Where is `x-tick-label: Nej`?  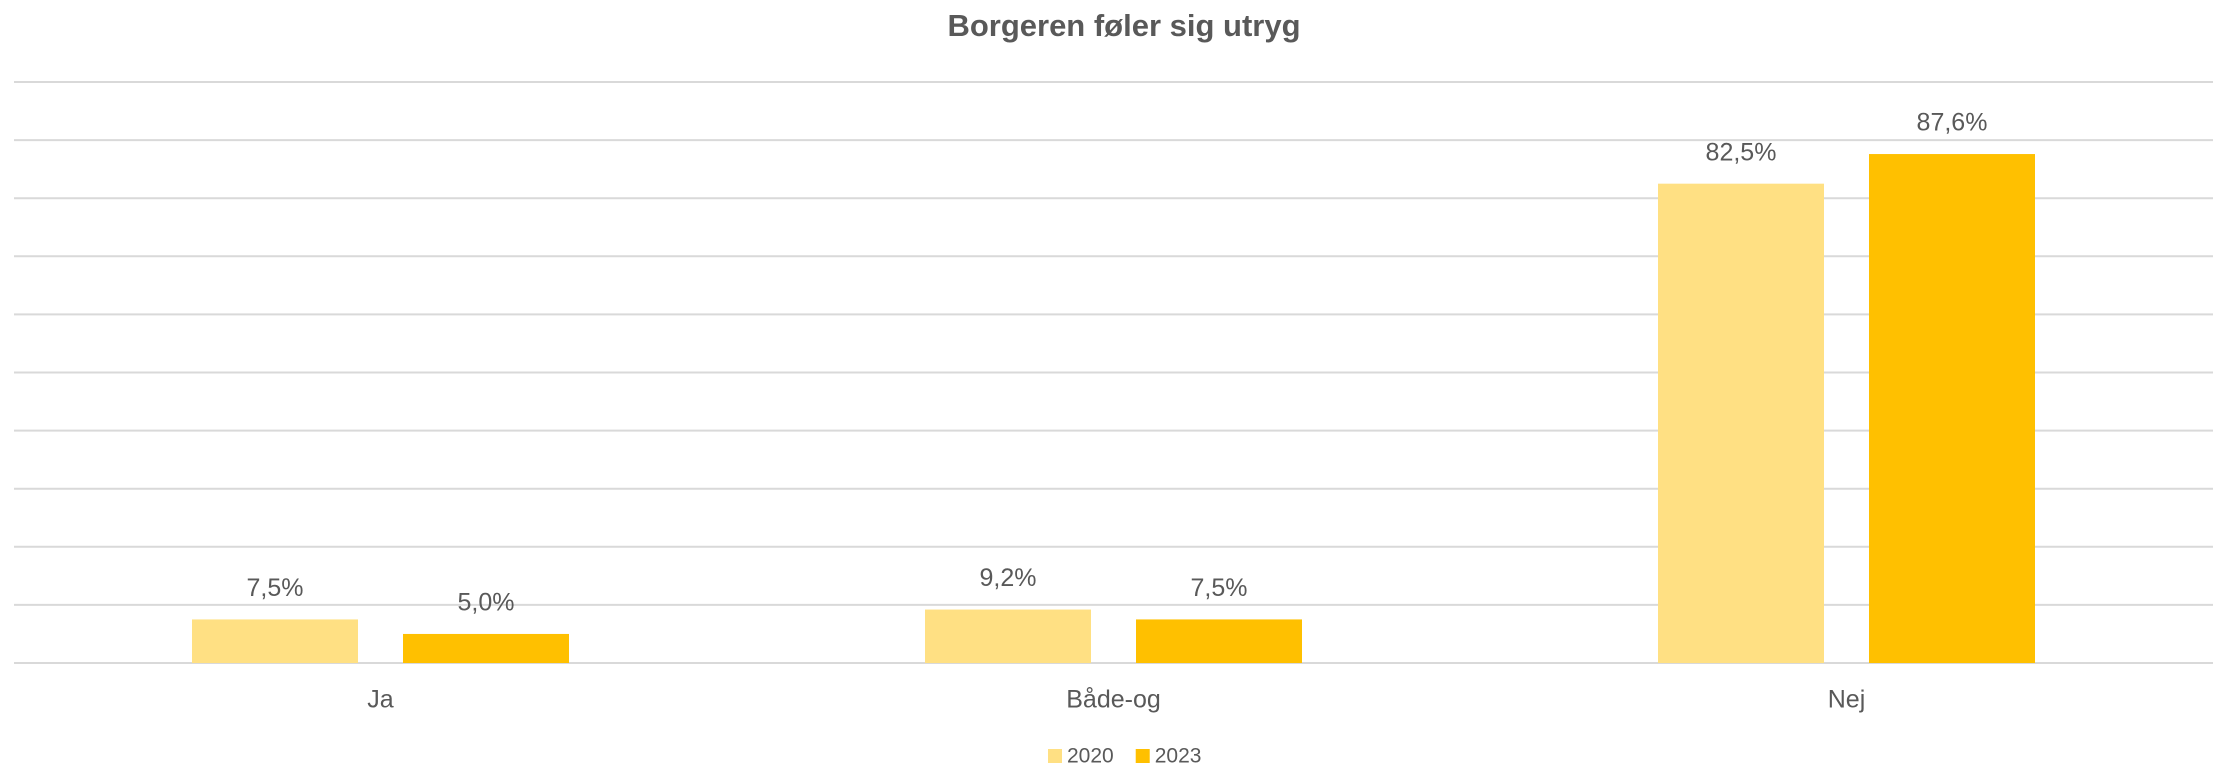
x-tick-label: Nej is located at coordinates (1847, 700).